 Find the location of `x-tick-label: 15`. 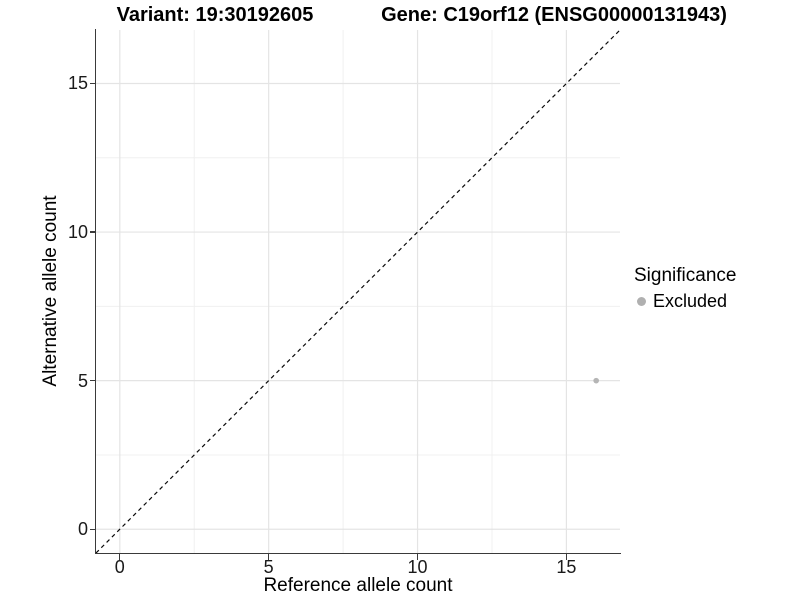

x-tick-label: 15 is located at coordinates (566, 567).